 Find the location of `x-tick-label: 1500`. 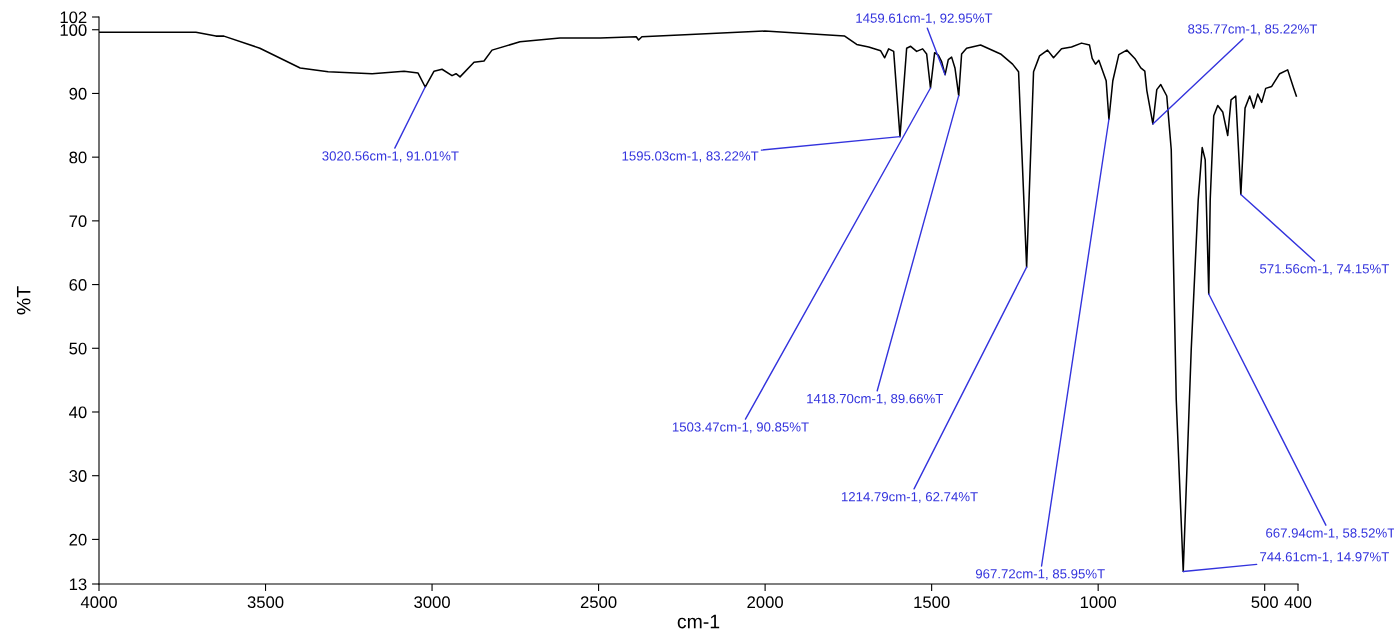

x-tick-label: 1500 is located at coordinates (932, 602).